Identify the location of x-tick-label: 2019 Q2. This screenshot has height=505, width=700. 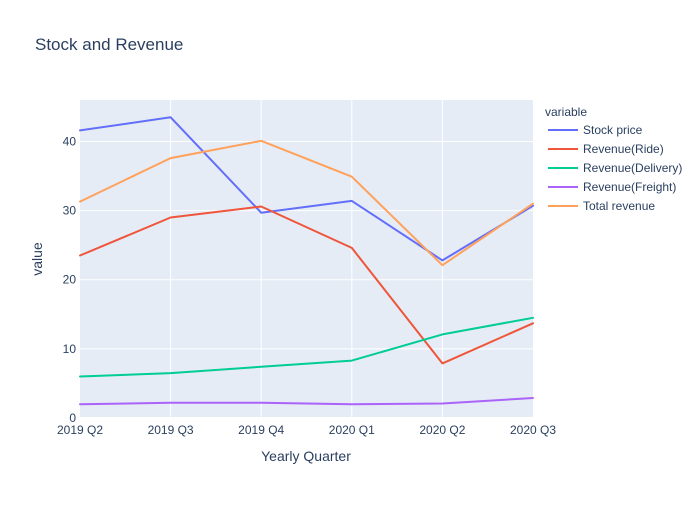
(80, 430).